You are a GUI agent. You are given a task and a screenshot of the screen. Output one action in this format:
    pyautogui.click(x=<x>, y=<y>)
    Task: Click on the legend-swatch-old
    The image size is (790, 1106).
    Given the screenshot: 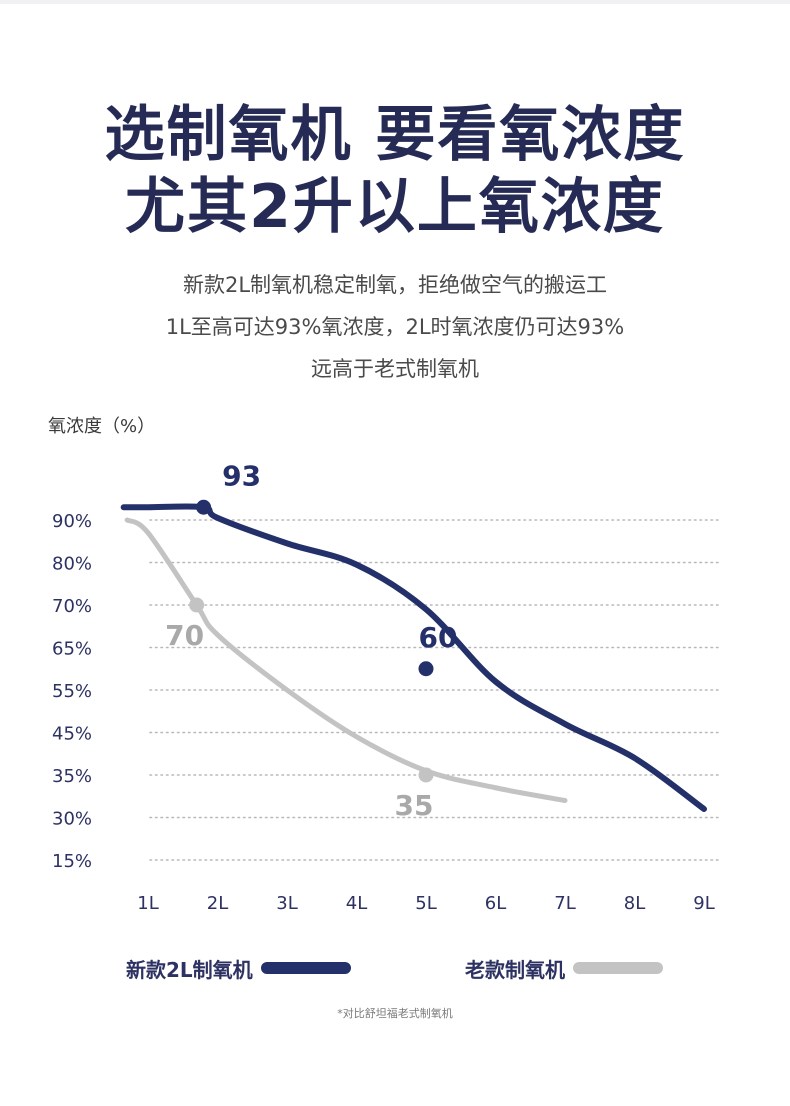 What is the action you would take?
    pyautogui.click(x=618, y=968)
    